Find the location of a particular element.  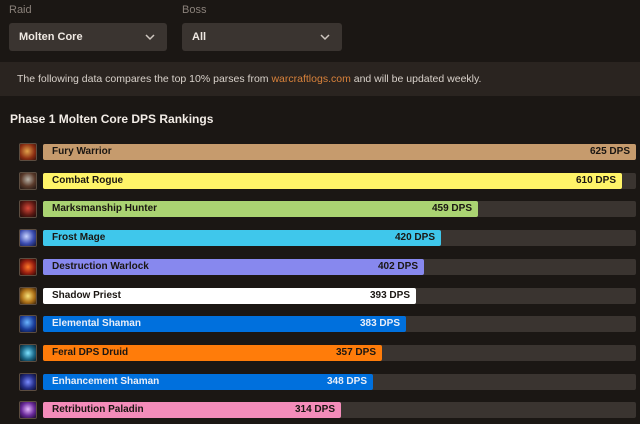

filters: Raid Molten Core Boss All is located at coordinates (324, 30).